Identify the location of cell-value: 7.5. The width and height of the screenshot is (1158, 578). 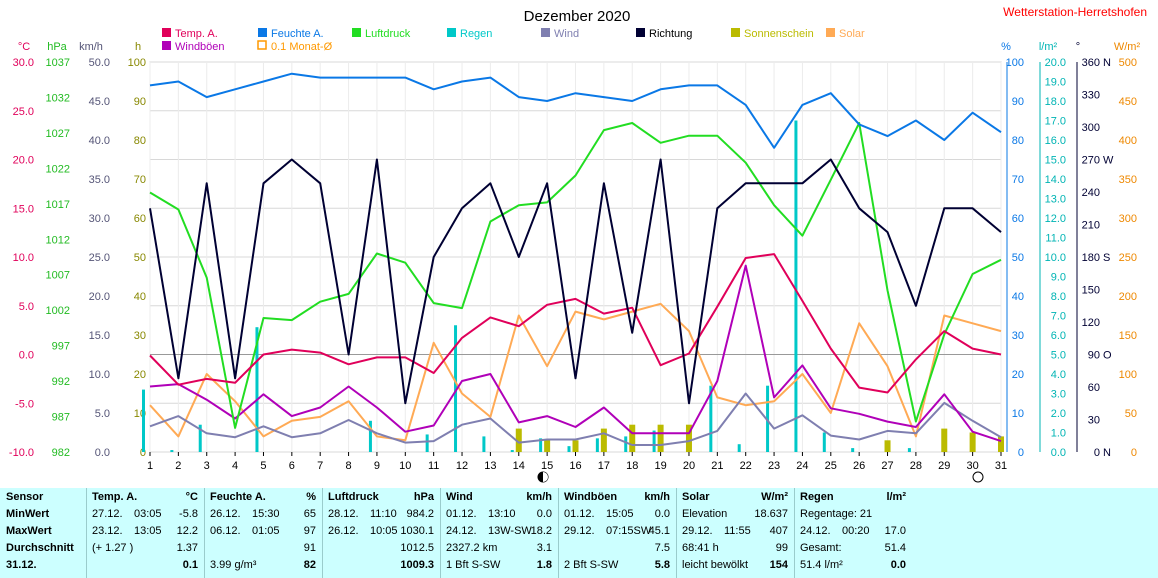
(662, 548).